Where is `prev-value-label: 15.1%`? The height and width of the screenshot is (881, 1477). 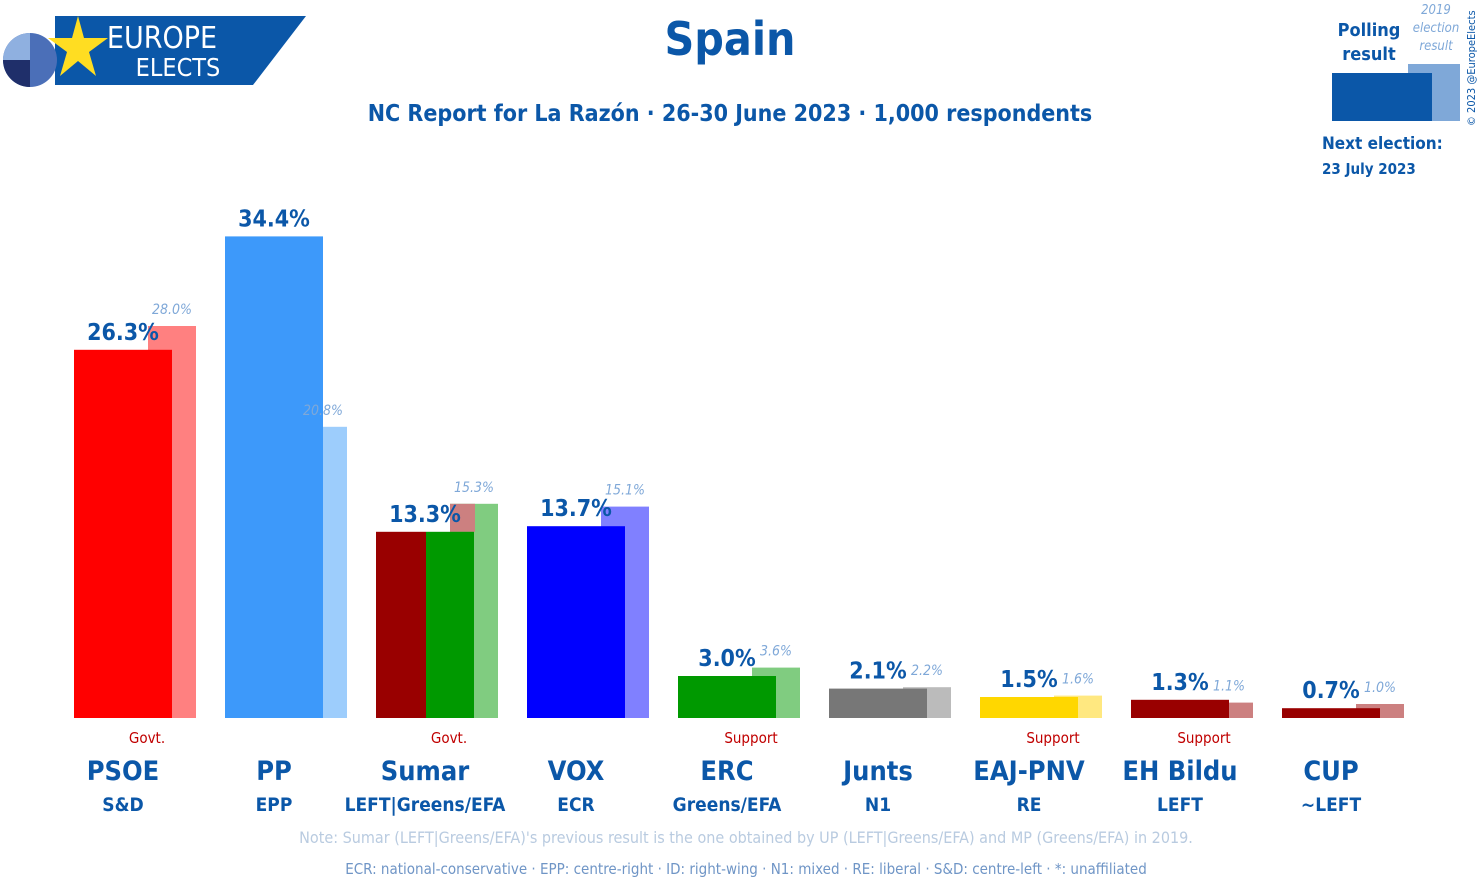 prev-value-label: 15.1% is located at coordinates (625, 491).